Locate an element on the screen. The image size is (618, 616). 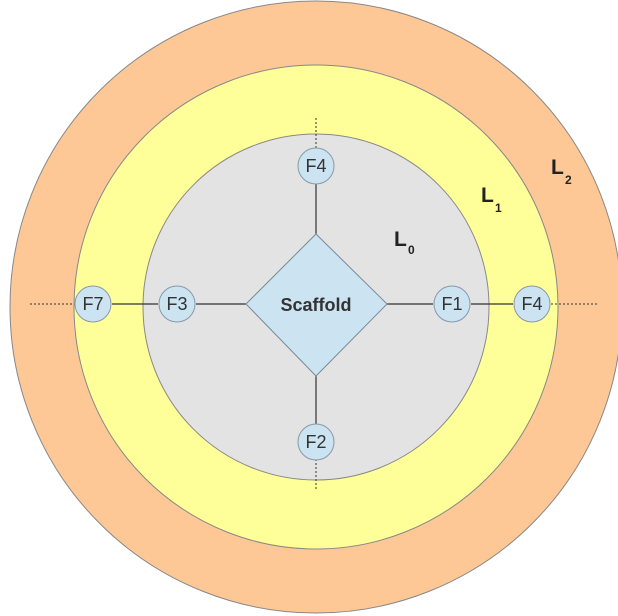
ring-label-l0: L 0 is located at coordinates (404, 242).